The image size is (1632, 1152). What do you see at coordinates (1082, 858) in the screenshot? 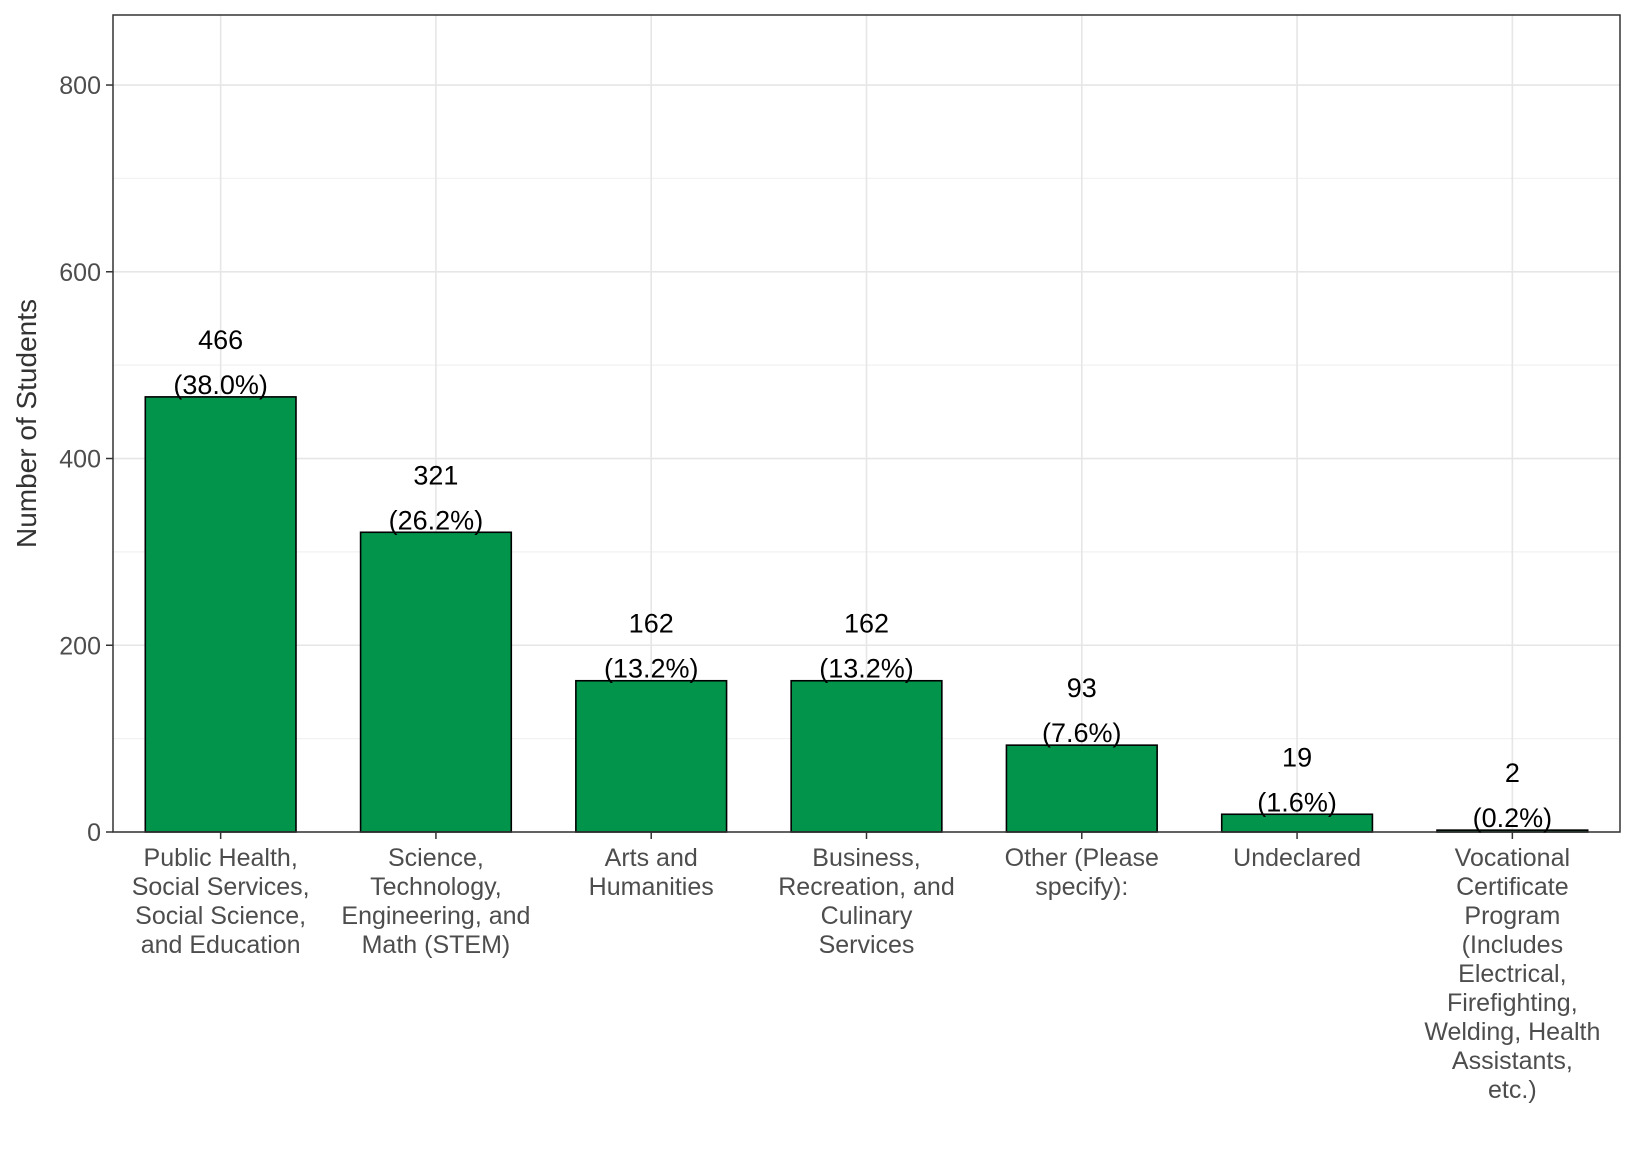
I see `x-category-label-line: Other (Please` at bounding box center [1082, 858].